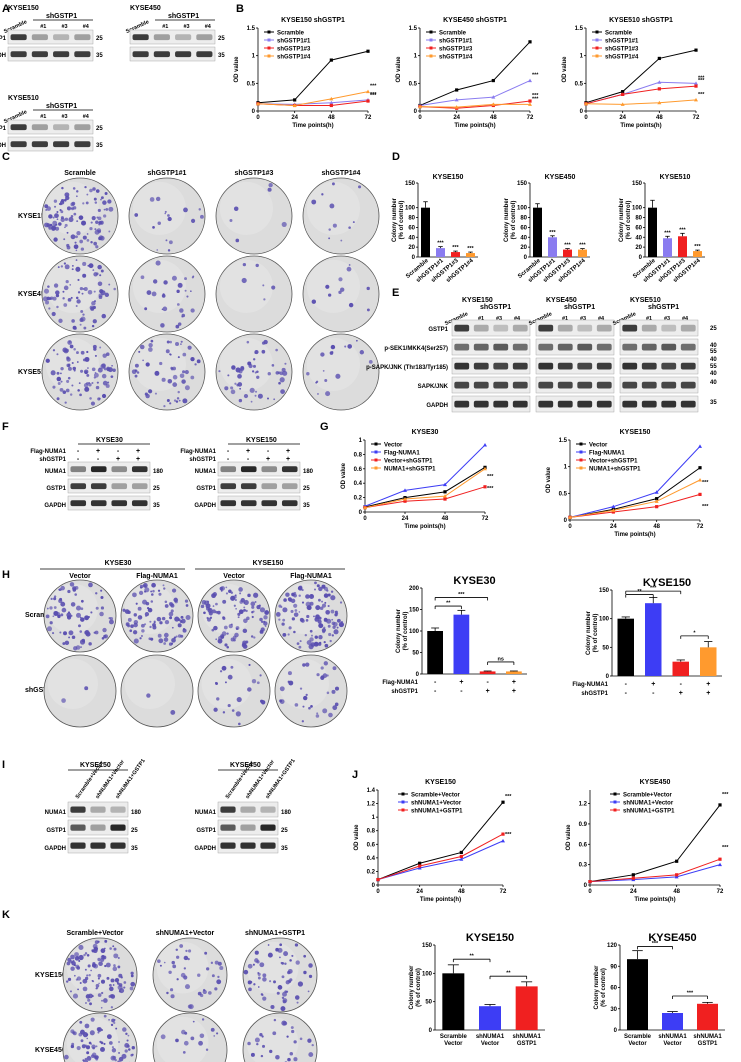 This screenshot has height=1062, width=741. I want to click on y-tick-label: 0.2, so click(371, 872).